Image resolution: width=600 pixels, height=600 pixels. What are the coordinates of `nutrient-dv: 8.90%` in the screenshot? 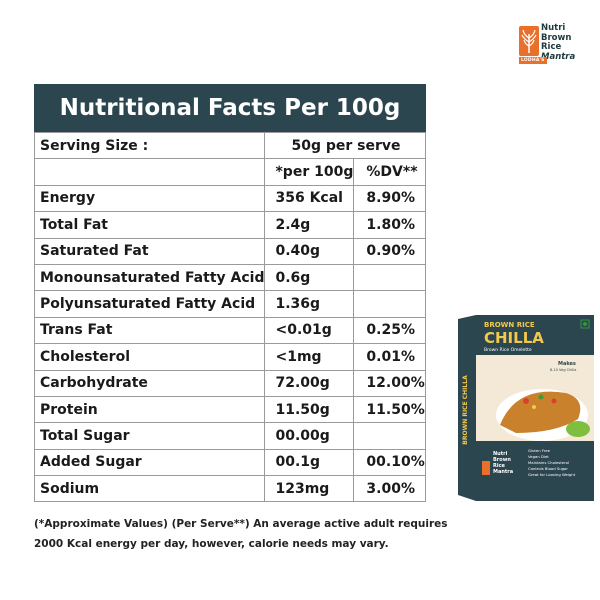 It's located at (389, 198).